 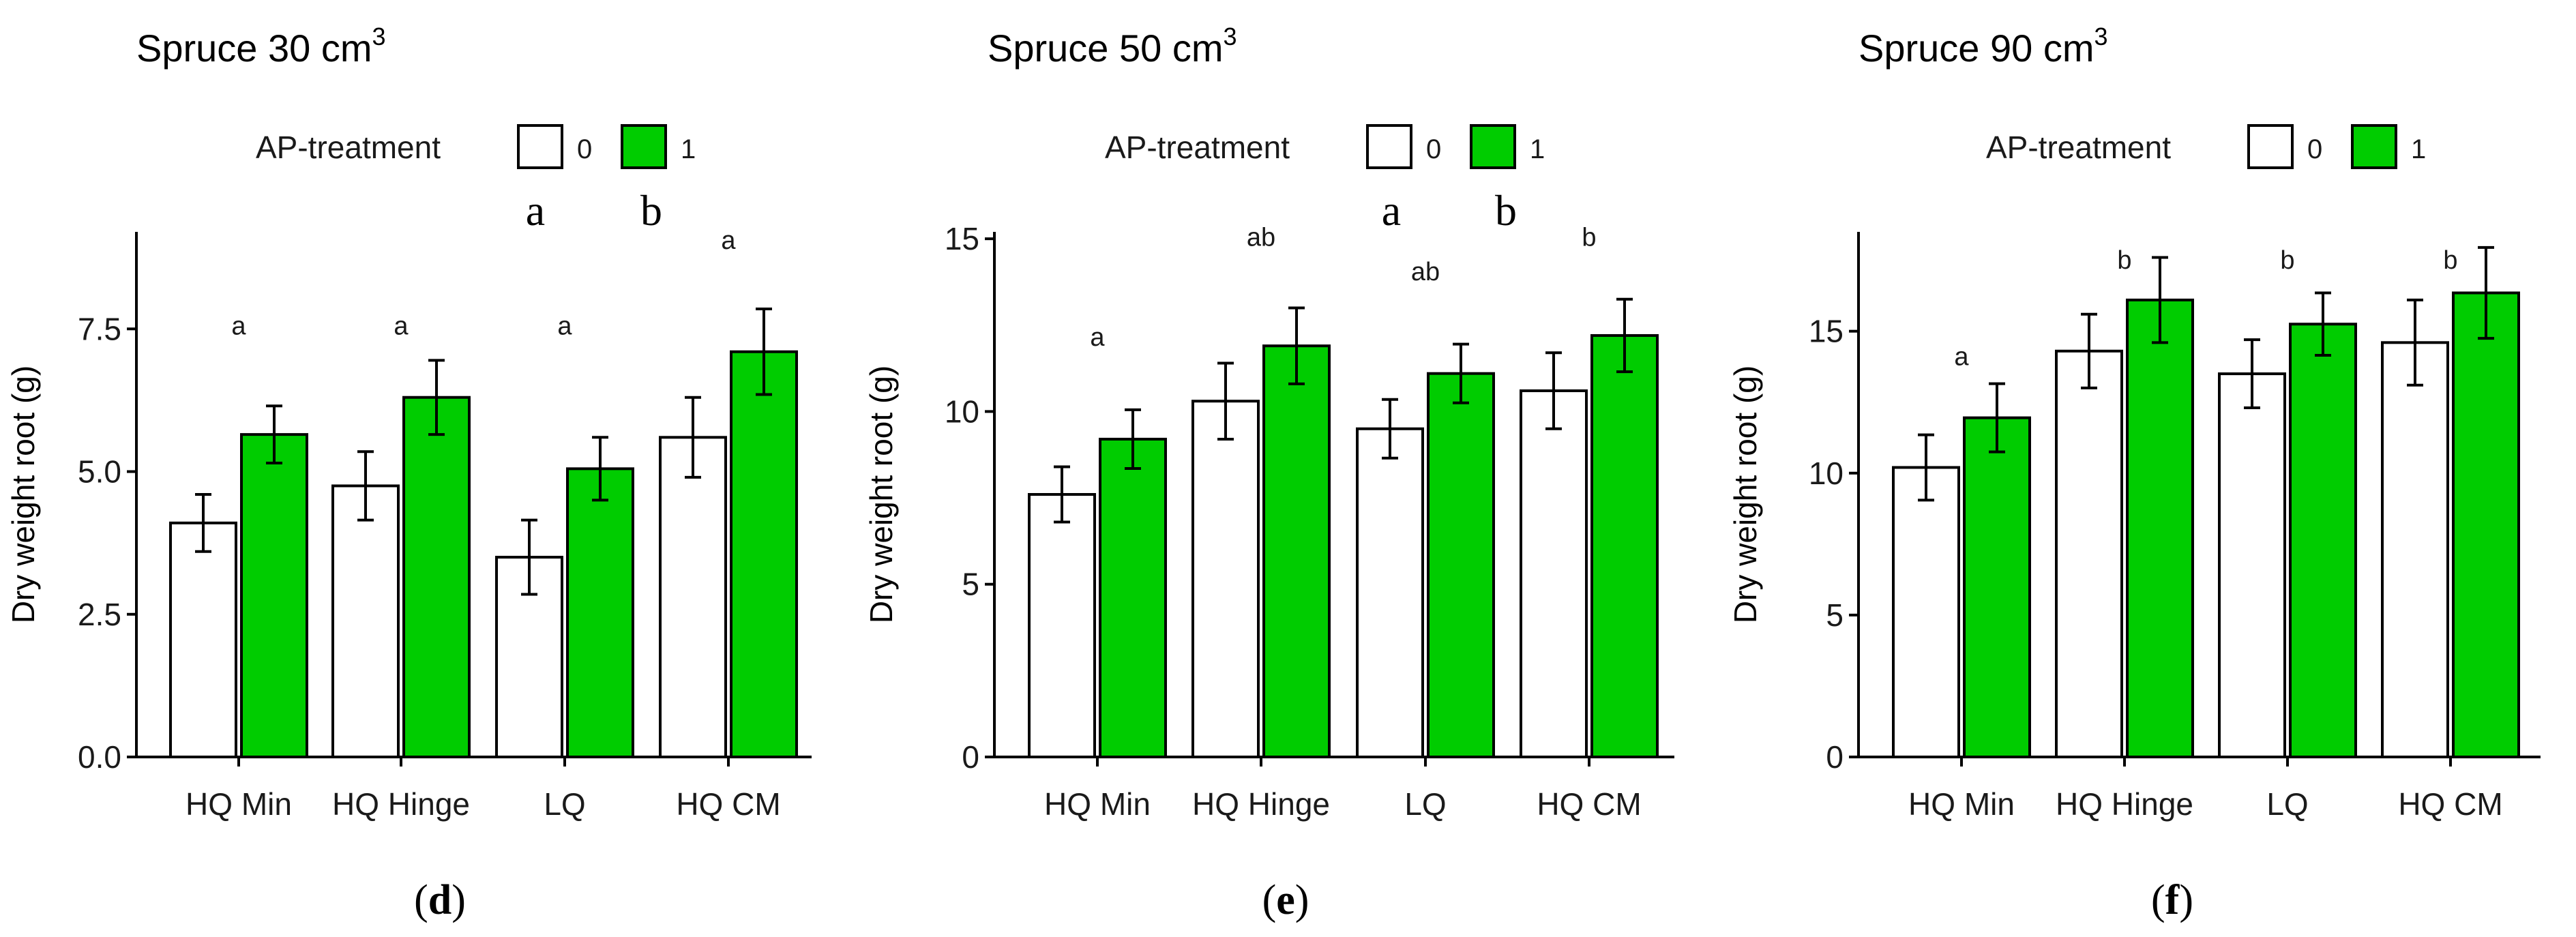 I want to click on chart-title: Spruce 90 cm3, so click(x=1983, y=47).